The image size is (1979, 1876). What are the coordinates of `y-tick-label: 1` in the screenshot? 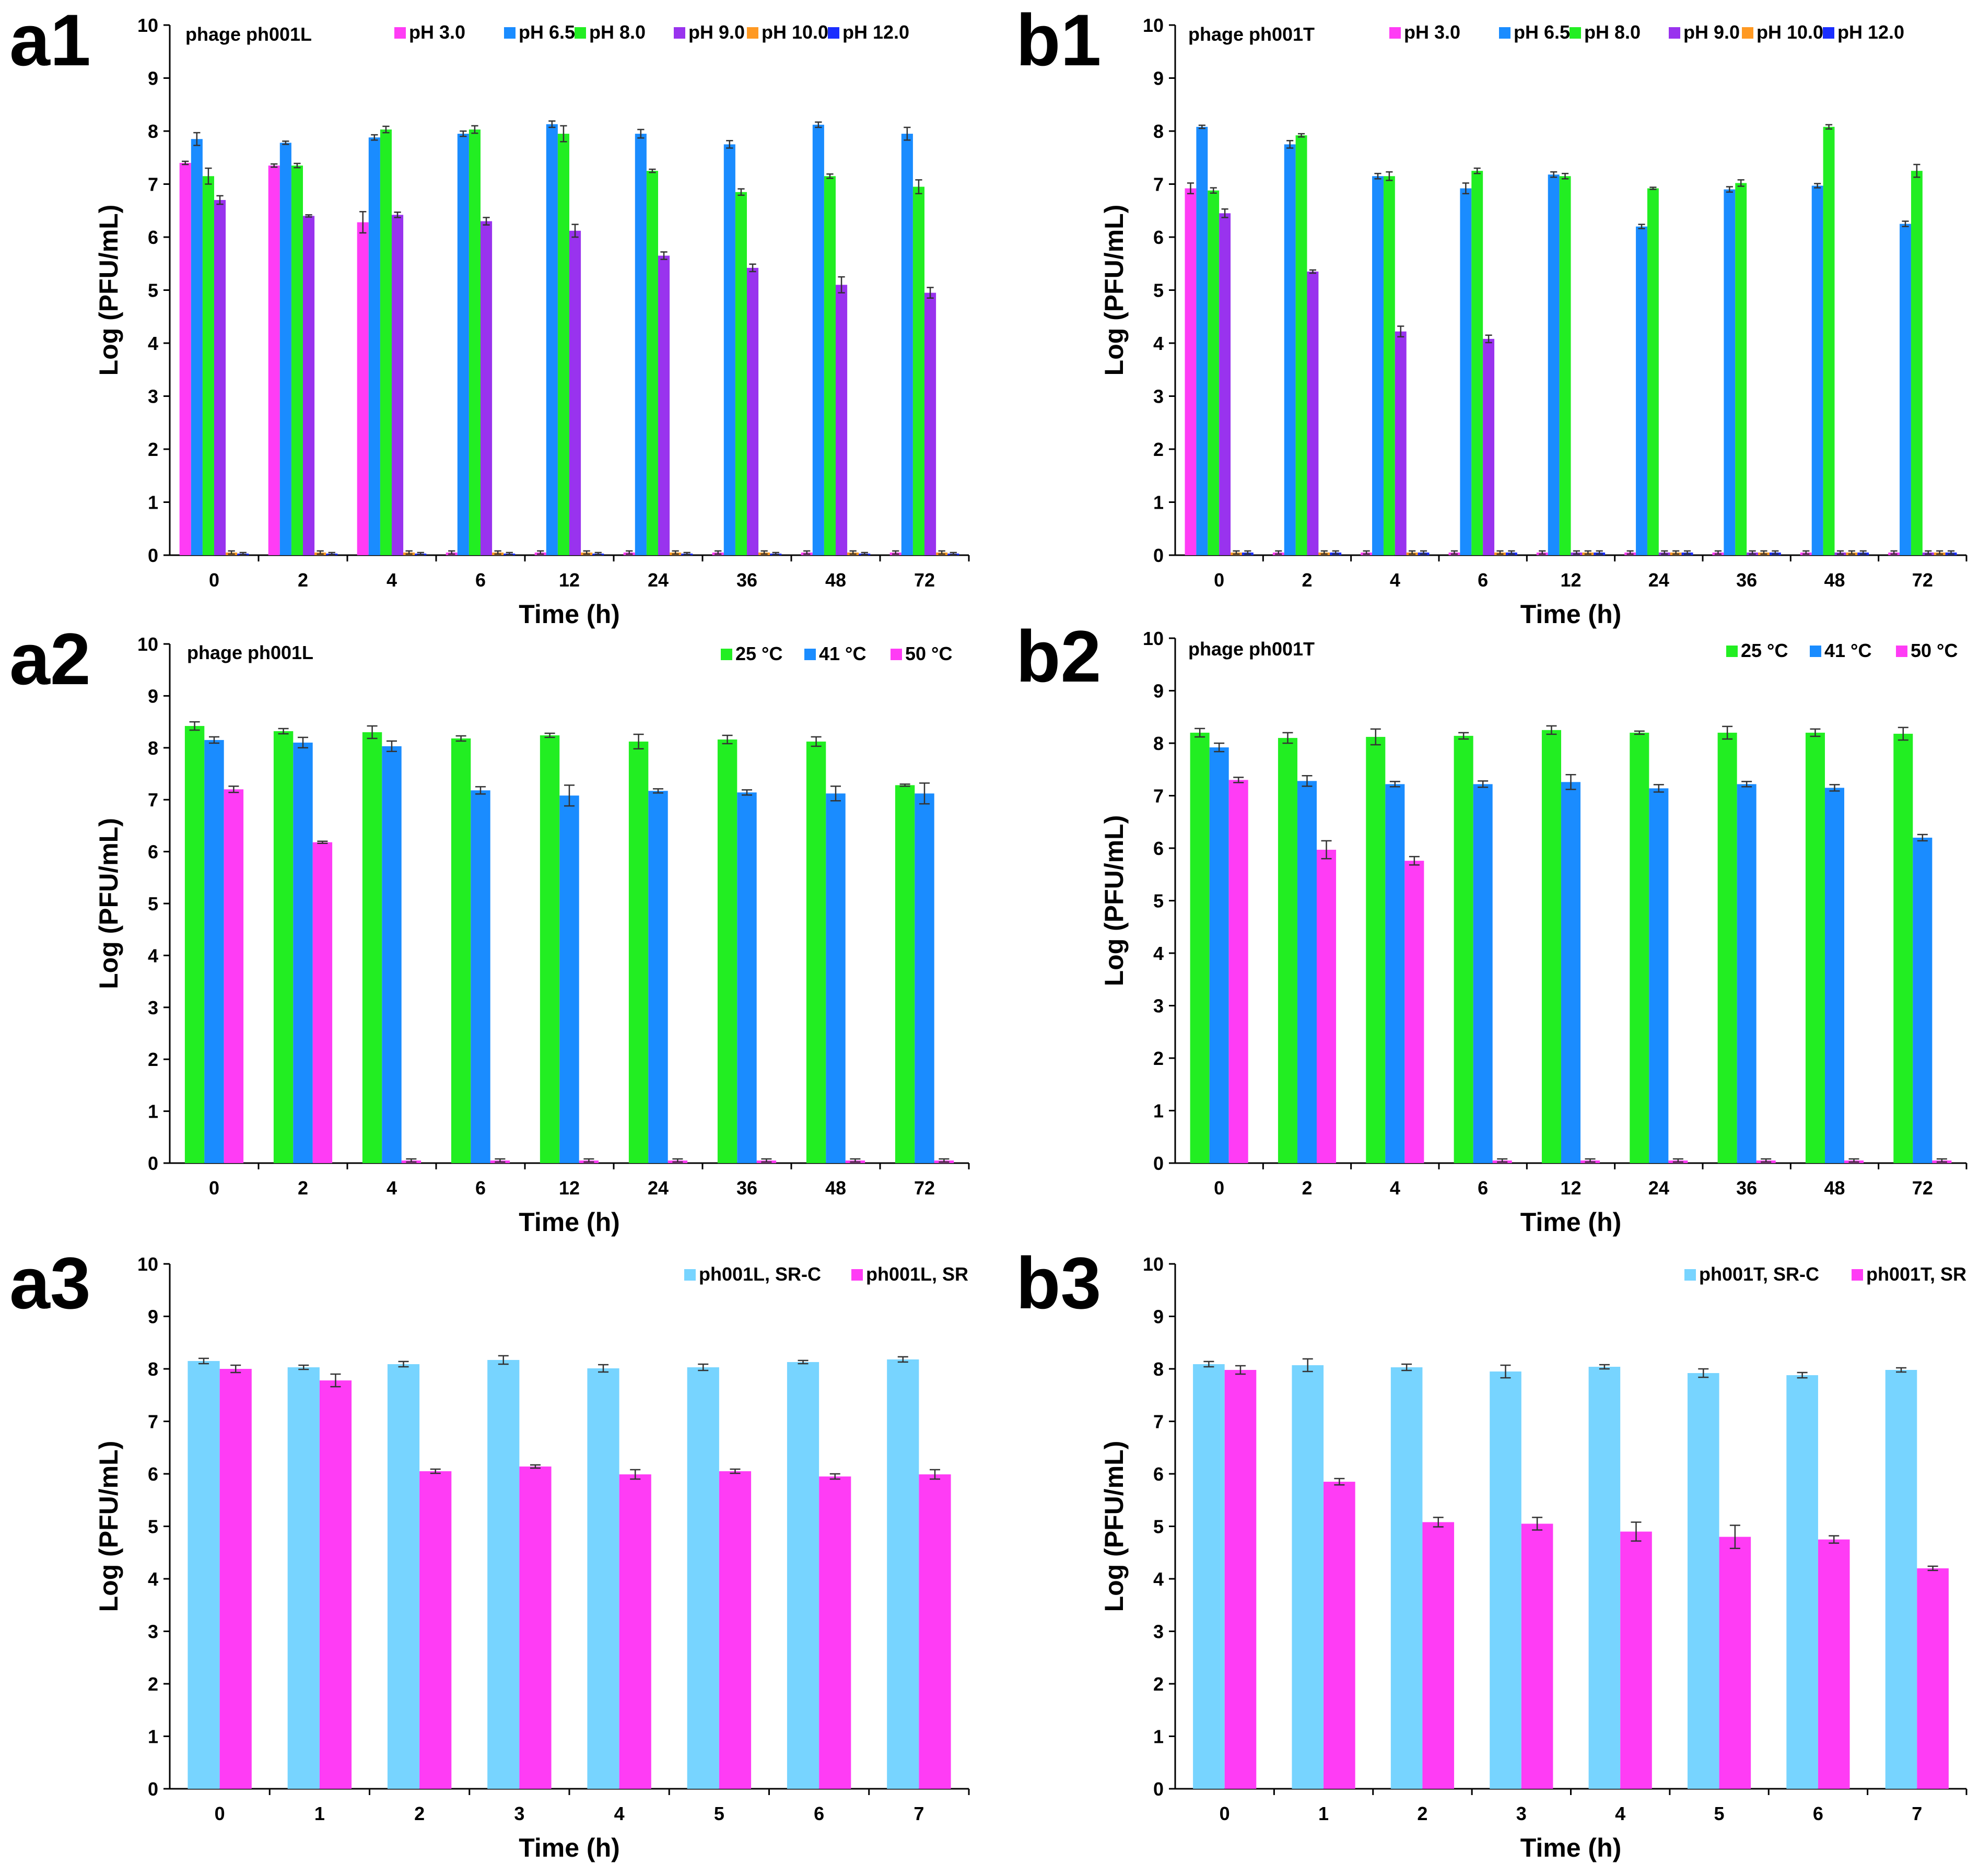 It's located at (153, 1111).